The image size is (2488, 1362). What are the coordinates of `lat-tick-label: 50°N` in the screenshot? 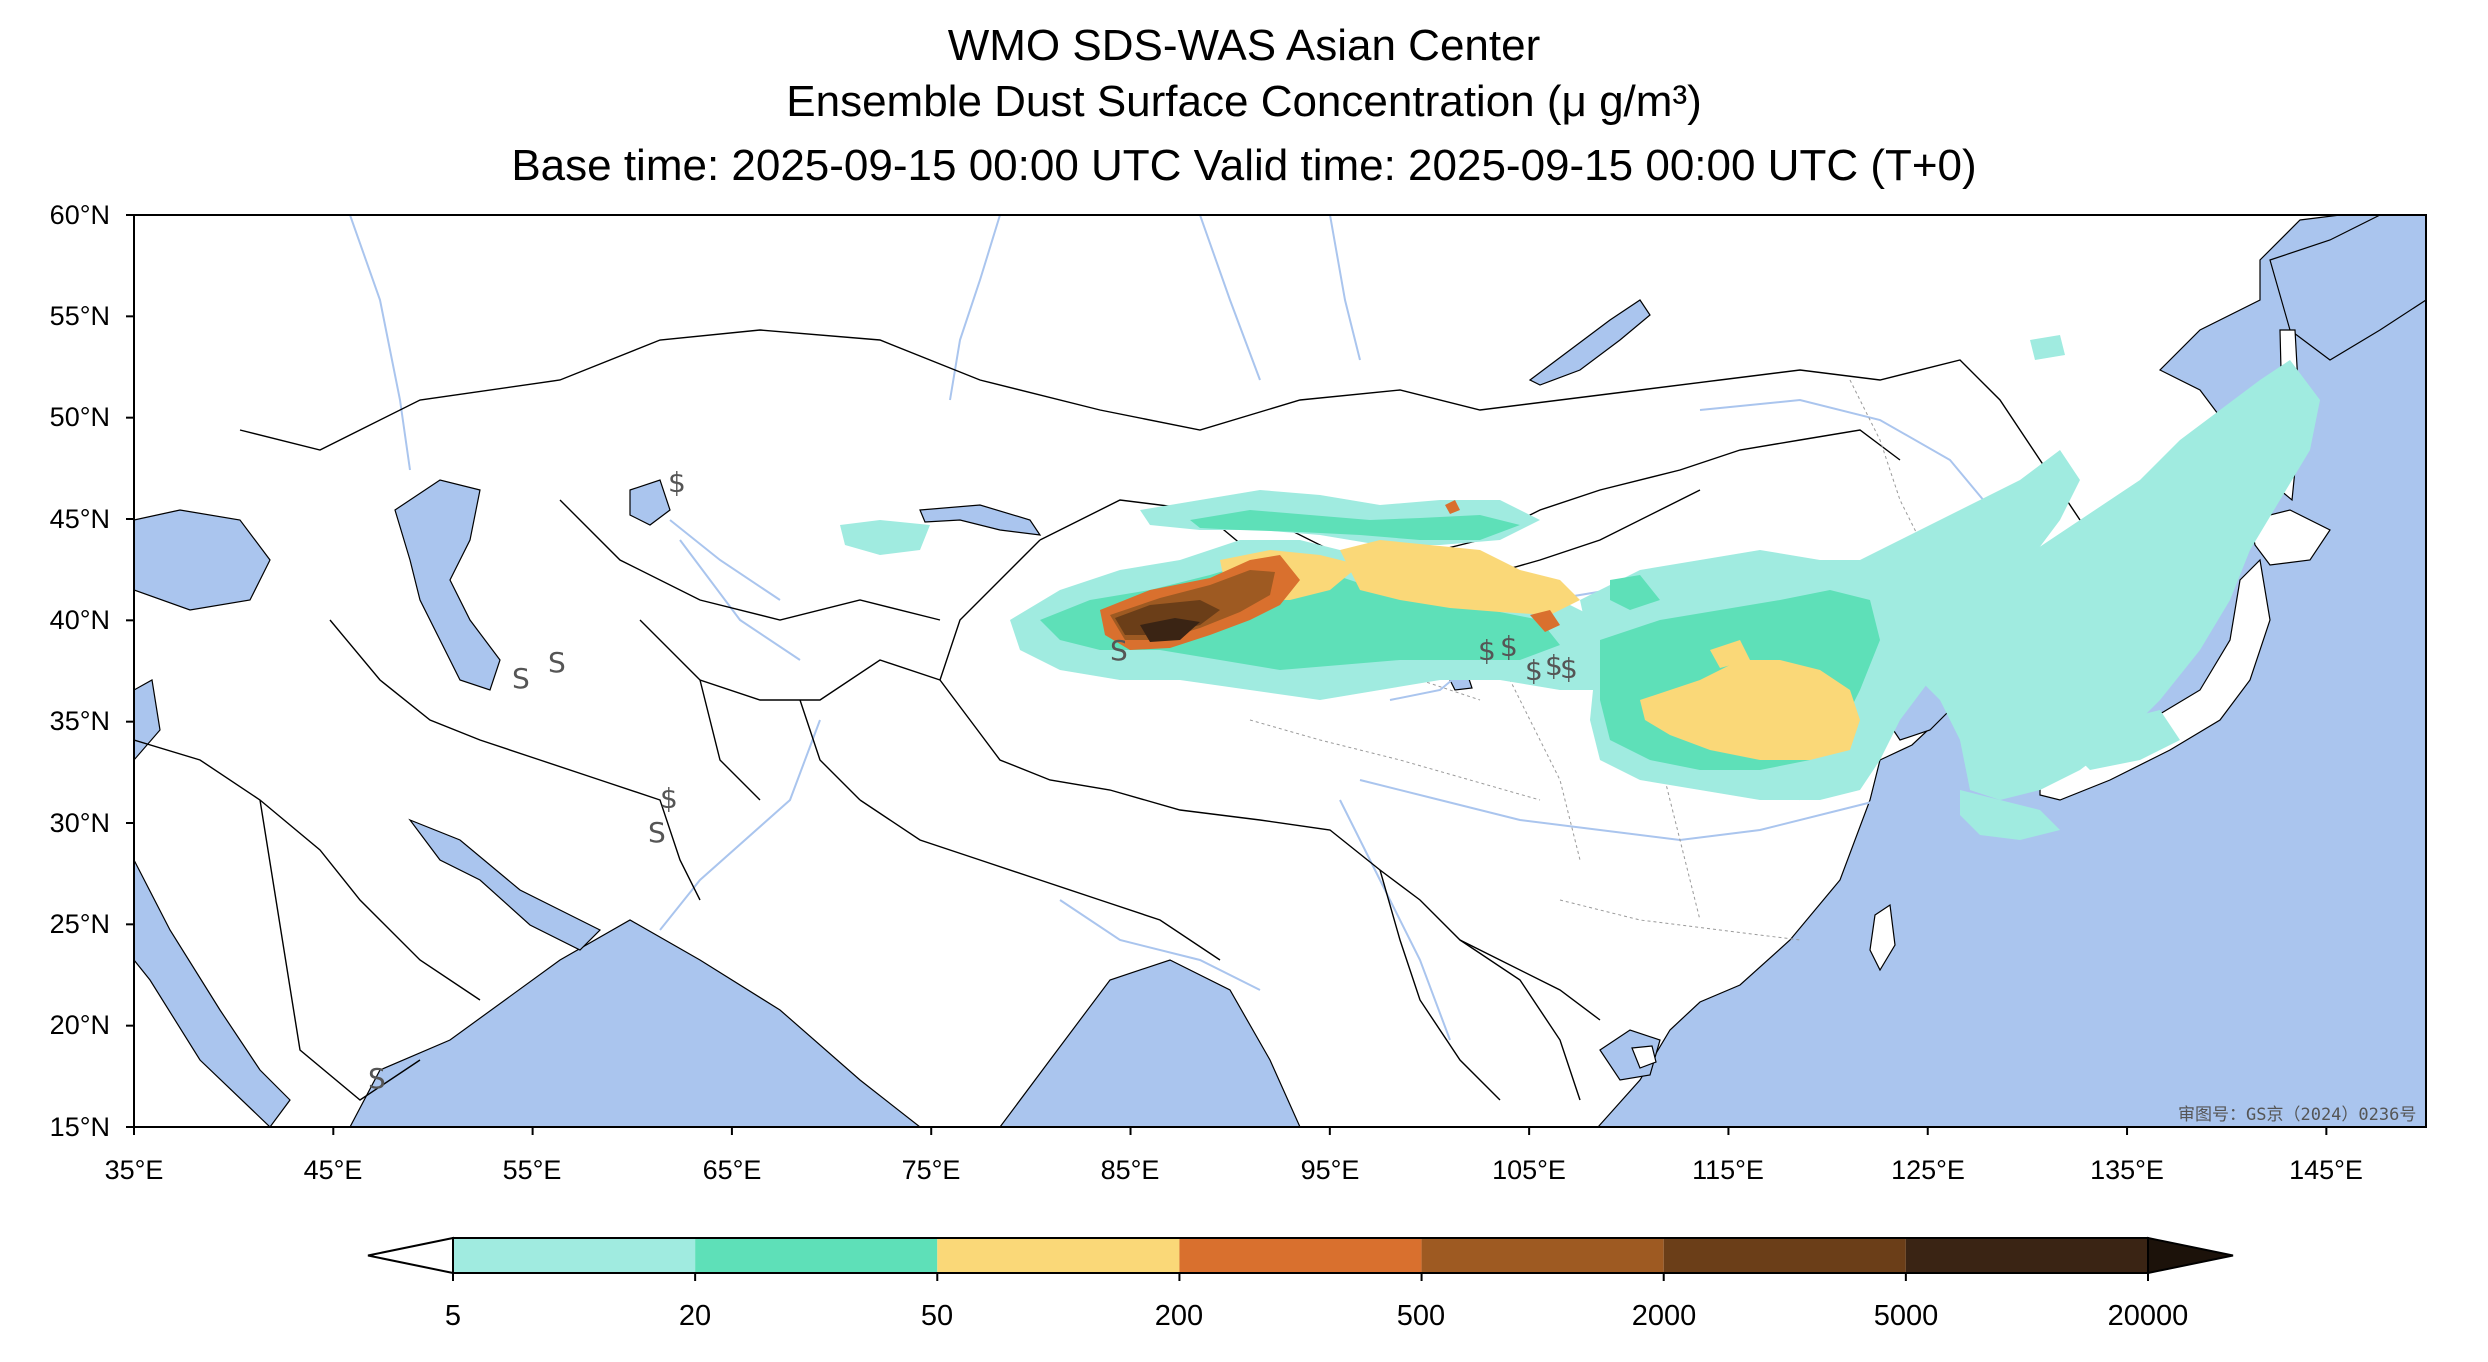 It's located at (79, 417).